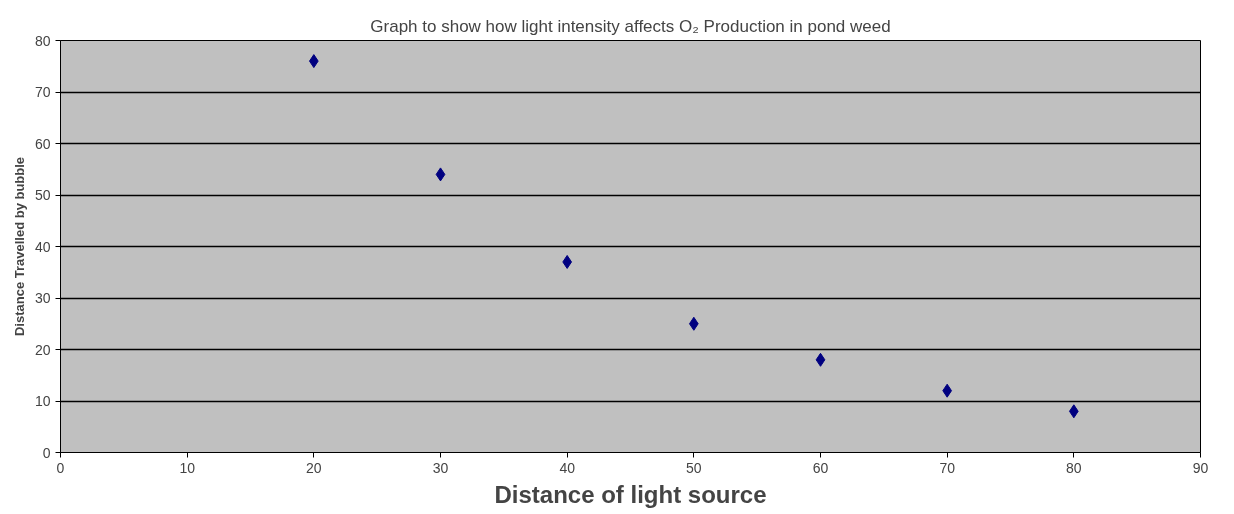  I want to click on x-tick-label: 60, so click(820, 467).